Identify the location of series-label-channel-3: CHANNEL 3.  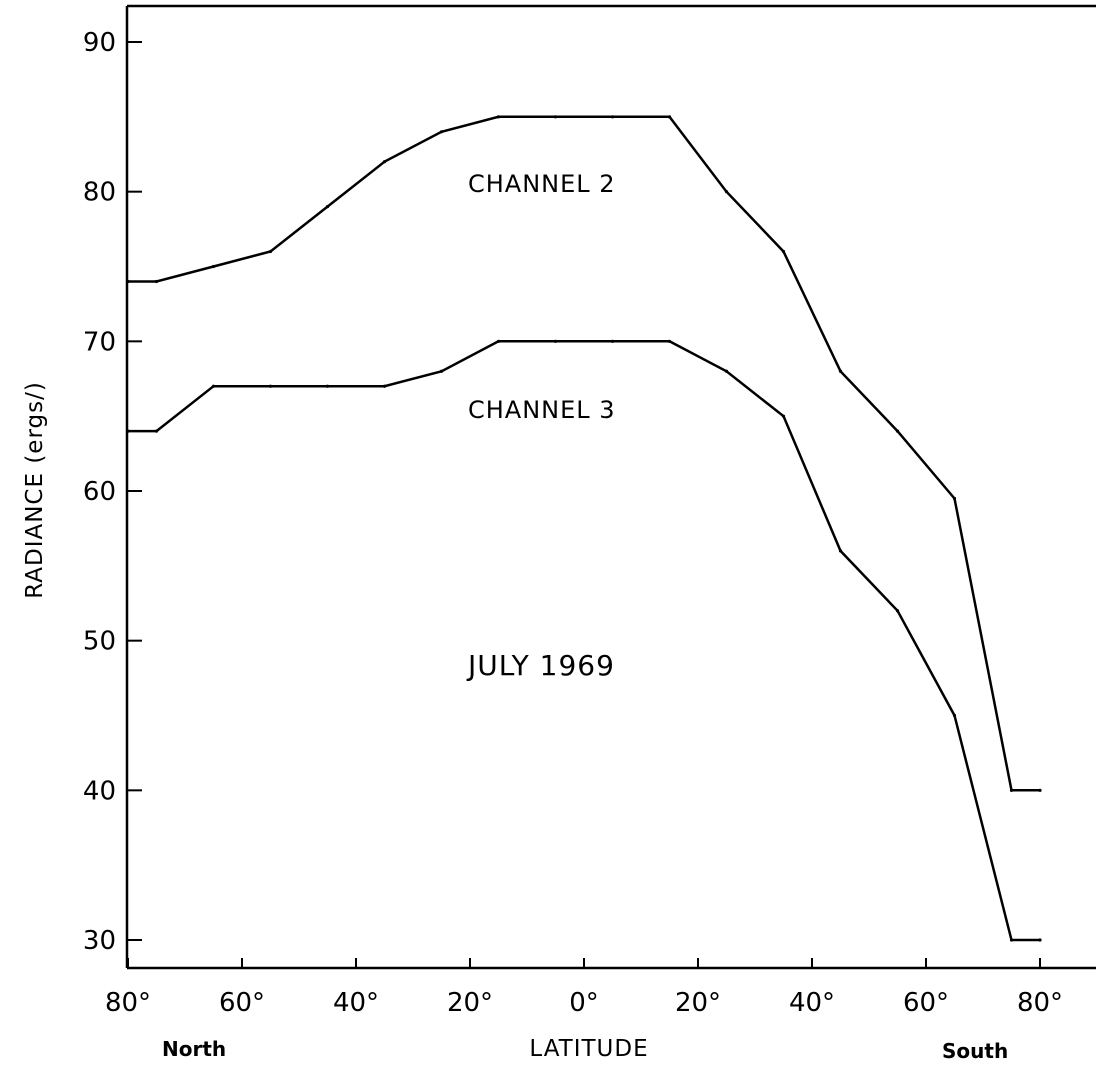
(542, 410).